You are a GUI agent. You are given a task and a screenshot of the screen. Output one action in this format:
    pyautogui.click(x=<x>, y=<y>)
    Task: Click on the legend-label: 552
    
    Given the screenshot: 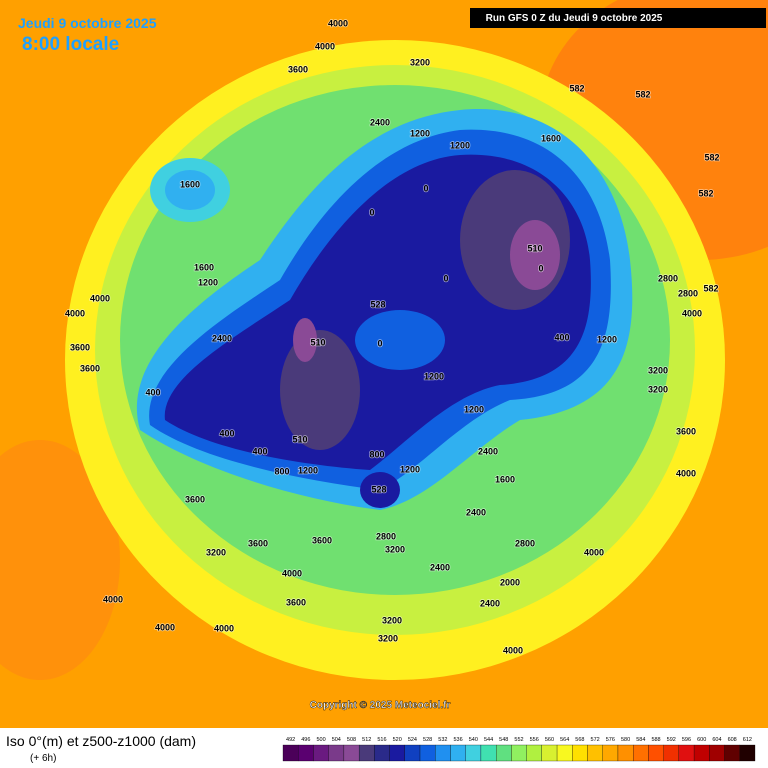 What is the action you would take?
    pyautogui.click(x=518, y=740)
    